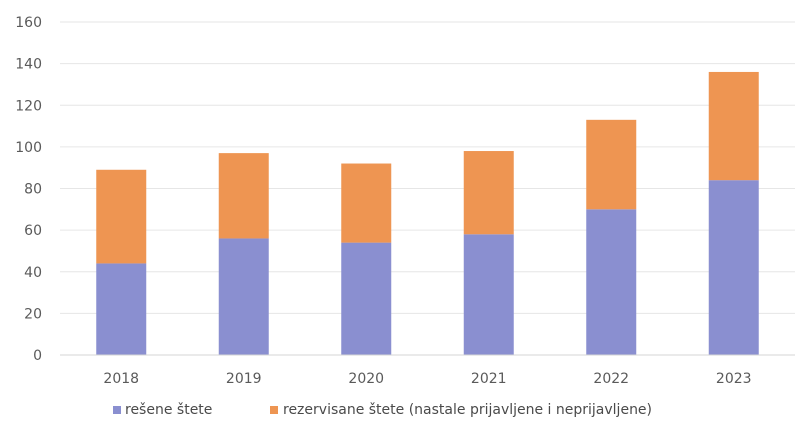  I want to click on x-tick-label-2020: 2020, so click(366, 379).